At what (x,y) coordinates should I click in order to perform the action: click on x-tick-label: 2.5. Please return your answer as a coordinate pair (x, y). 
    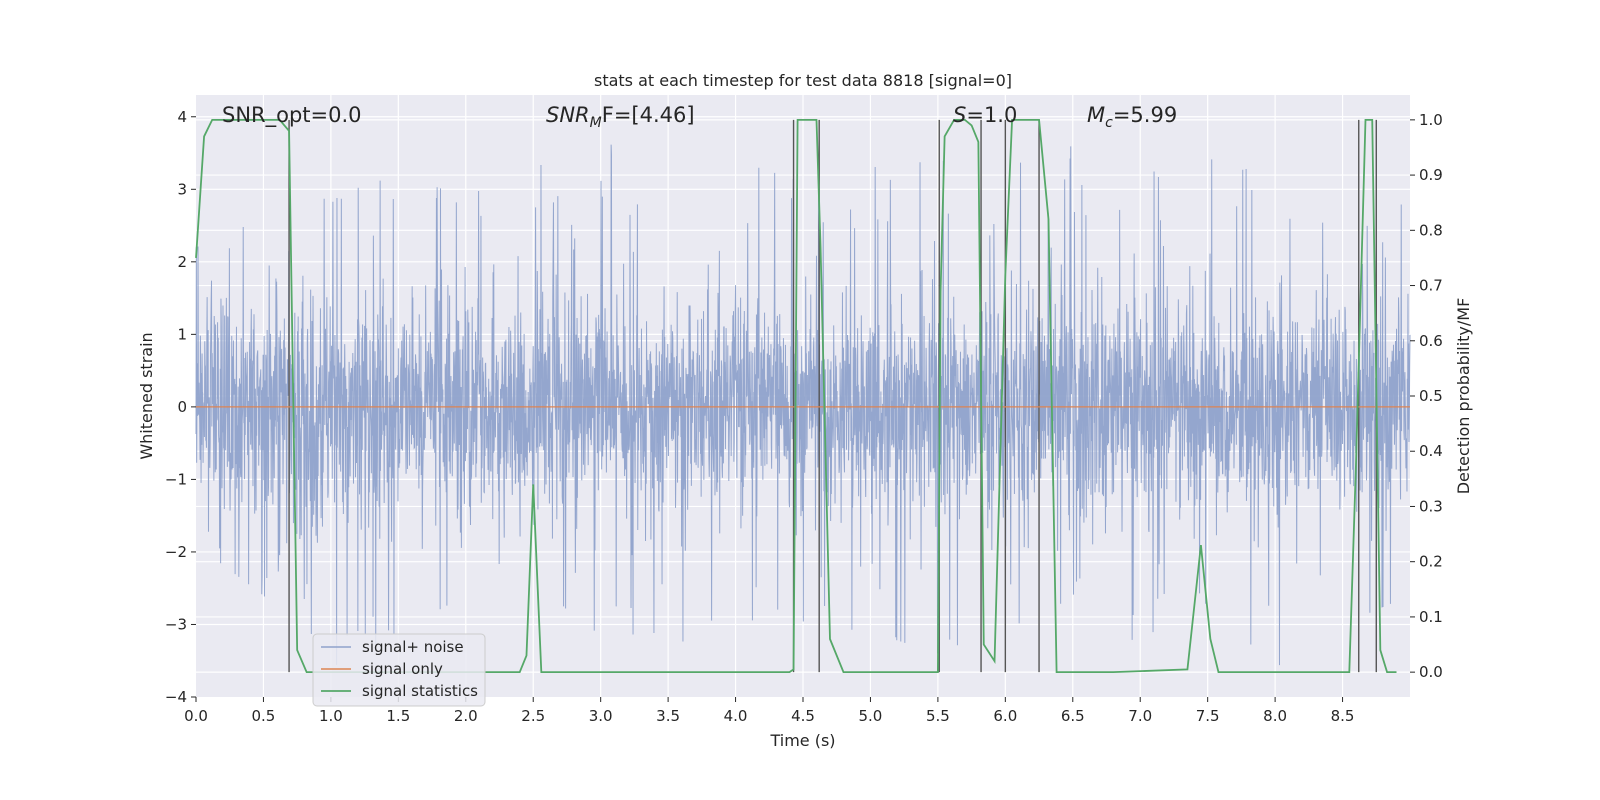
    Looking at the image, I should click on (533, 716).